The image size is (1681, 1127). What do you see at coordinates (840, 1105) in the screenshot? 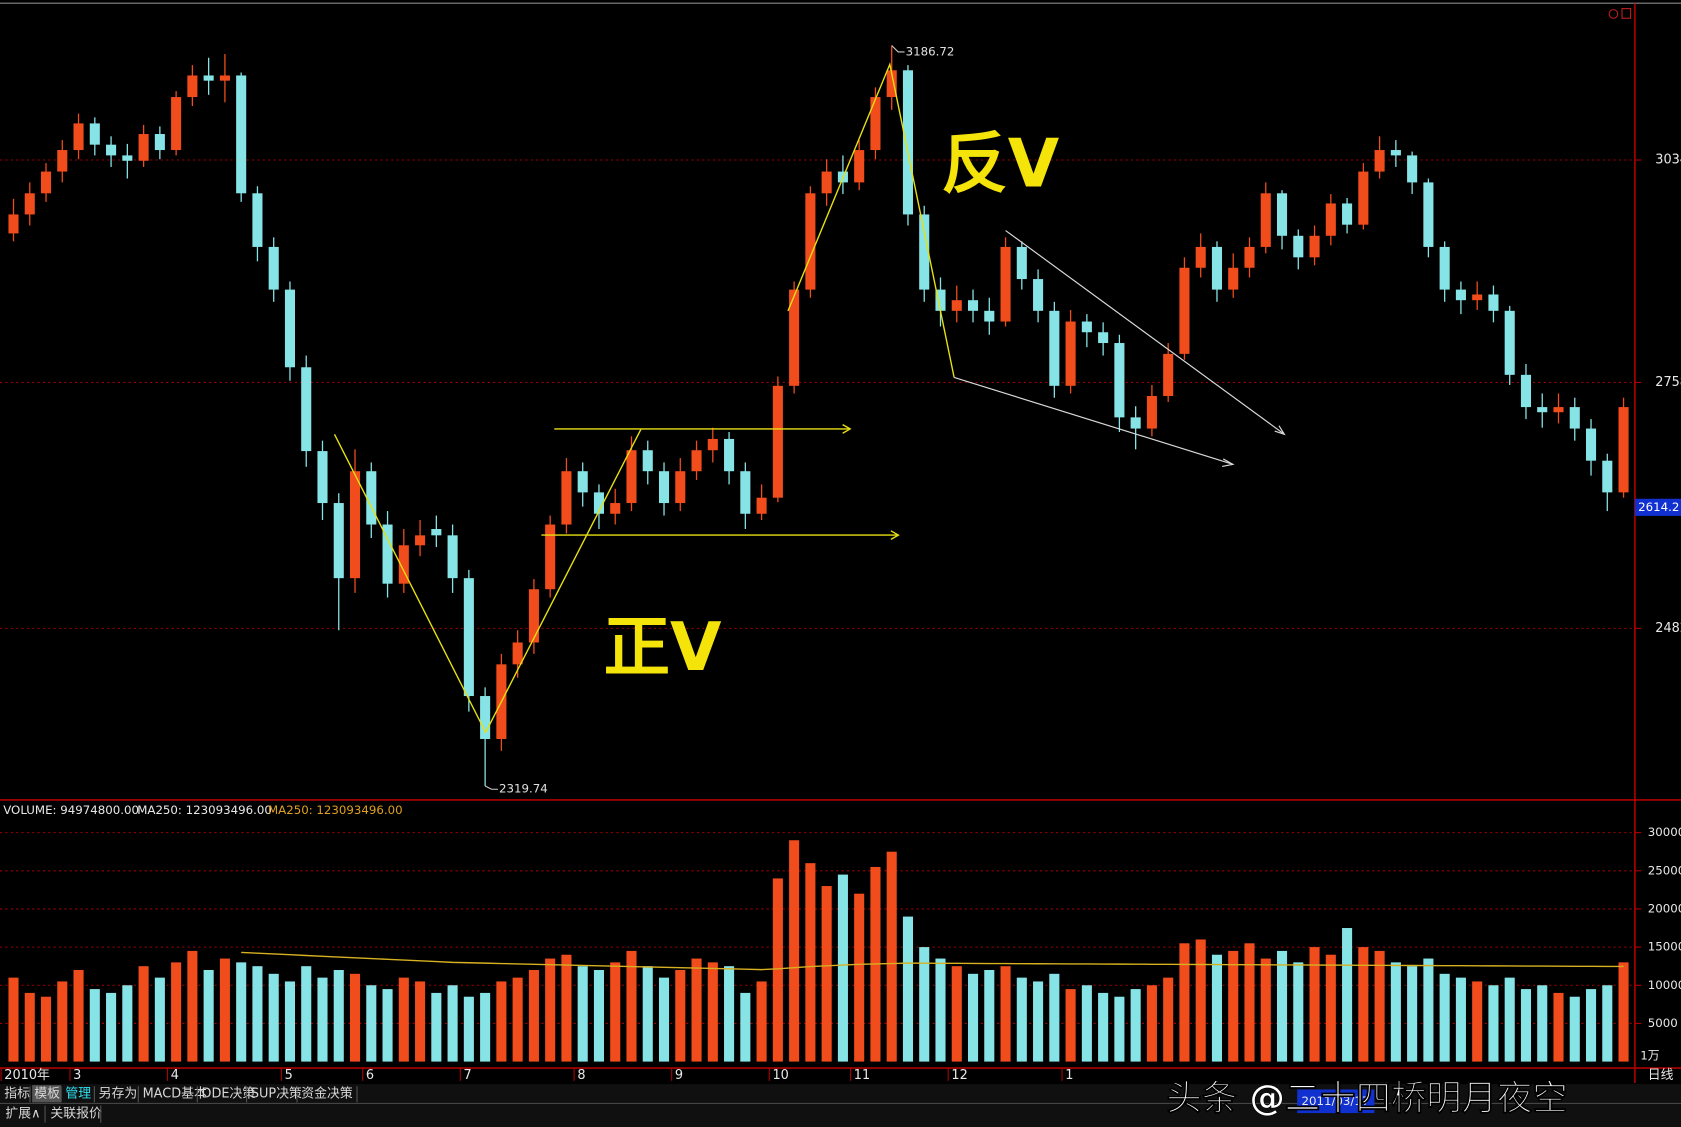
I see `toolbar` at bounding box center [840, 1105].